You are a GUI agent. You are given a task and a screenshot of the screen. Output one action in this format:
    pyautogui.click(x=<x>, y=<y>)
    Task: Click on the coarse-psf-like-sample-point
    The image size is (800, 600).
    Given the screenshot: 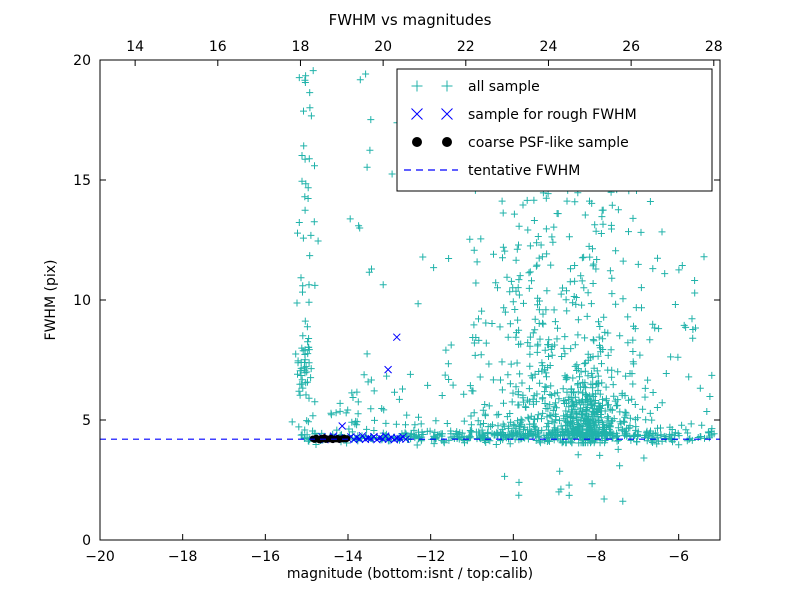 What is the action you would take?
    pyautogui.click(x=347, y=438)
    